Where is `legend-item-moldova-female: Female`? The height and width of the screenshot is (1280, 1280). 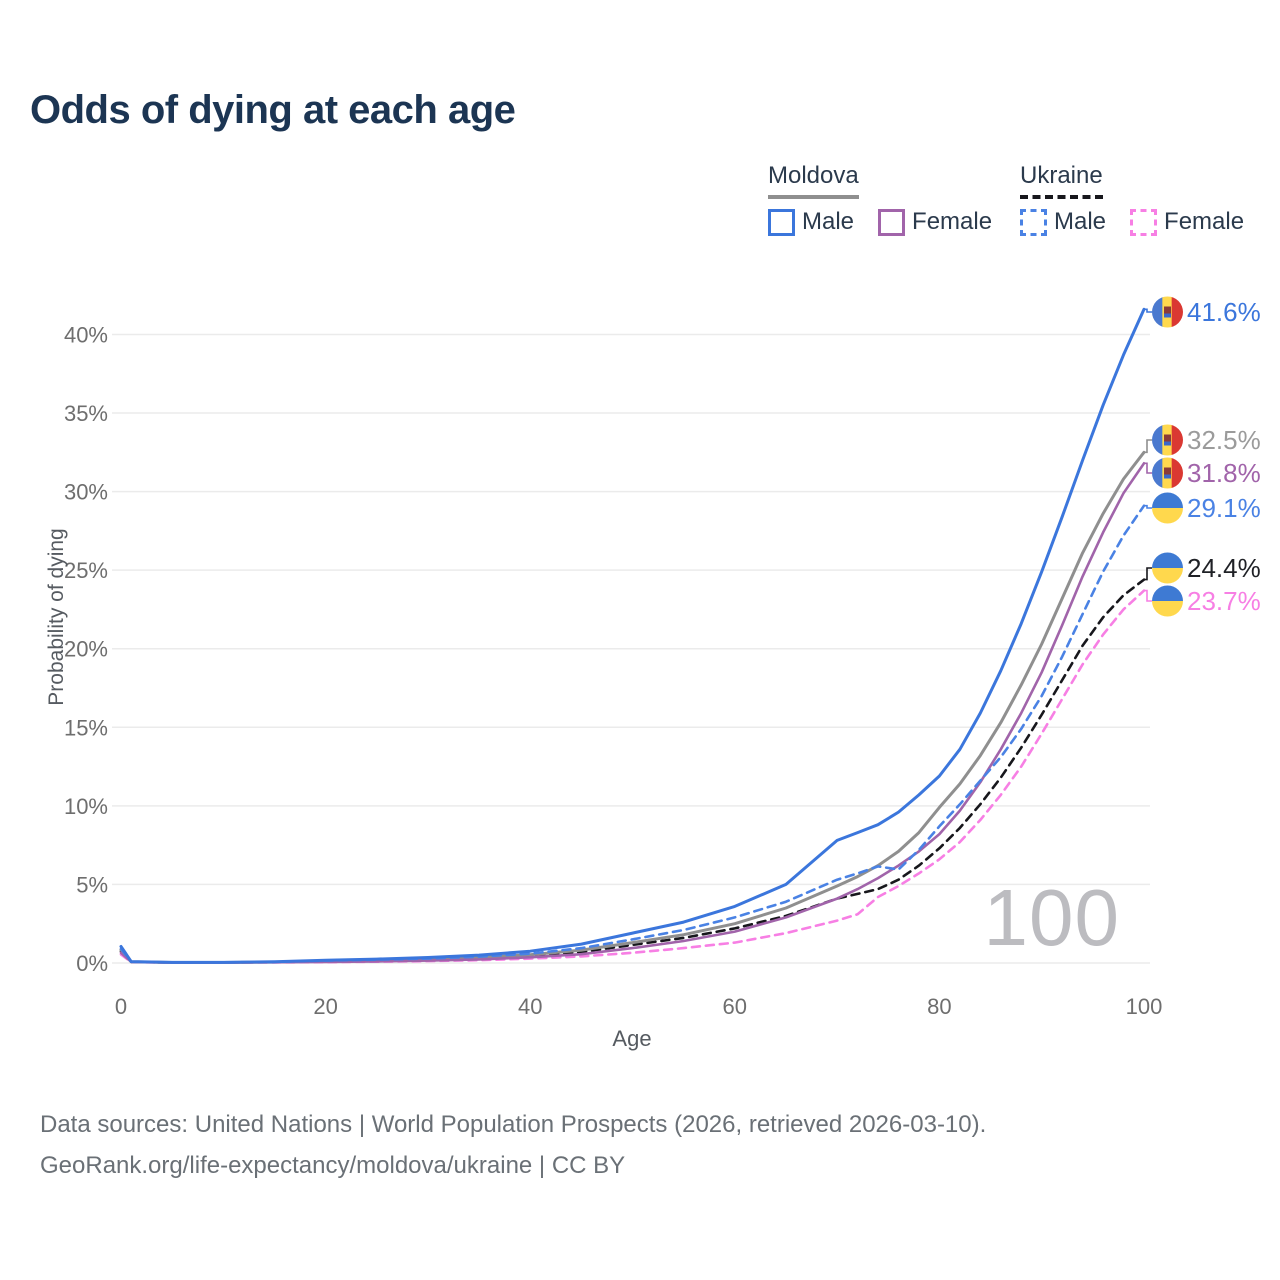
legend-item-moldova-female: Female is located at coordinates (935, 222).